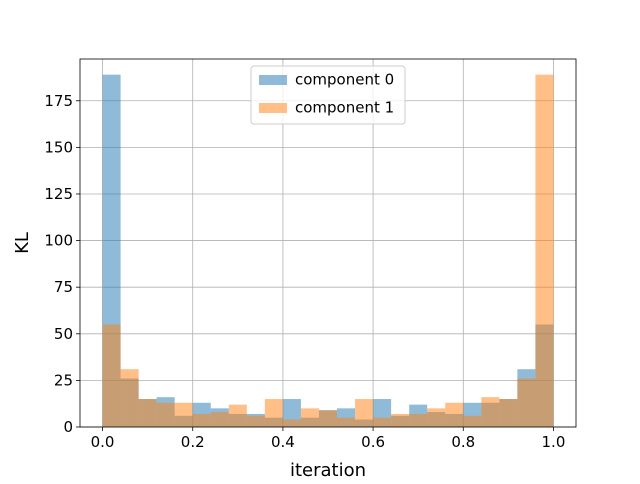  What do you see at coordinates (328, 95) in the screenshot?
I see `legend-box` at bounding box center [328, 95].